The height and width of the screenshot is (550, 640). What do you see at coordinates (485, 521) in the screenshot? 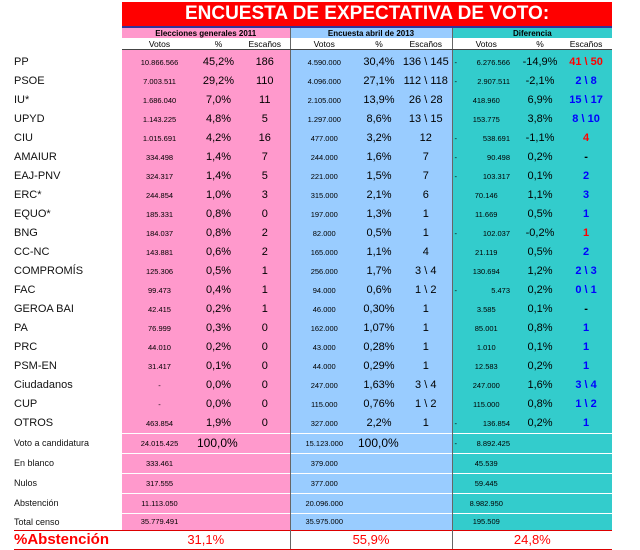
I see `cell: 195.509` at bounding box center [485, 521].